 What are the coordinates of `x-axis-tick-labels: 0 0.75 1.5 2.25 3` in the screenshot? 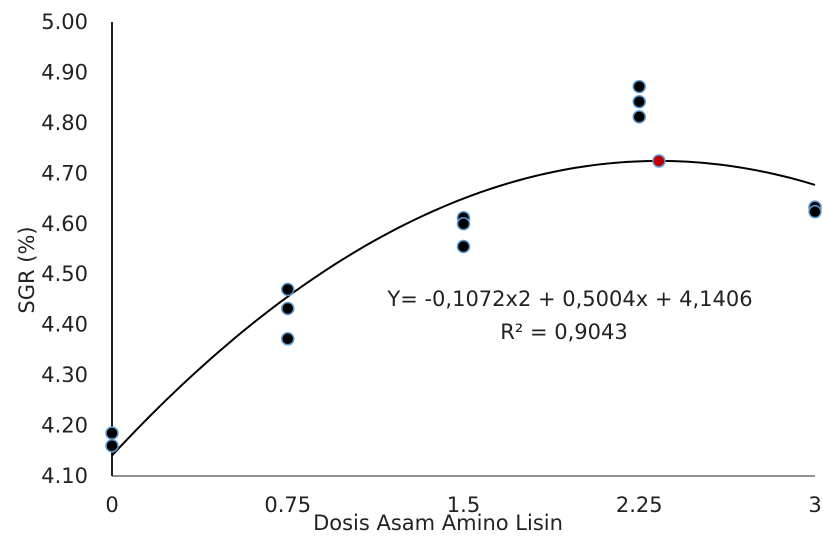 It's located at (463, 505).